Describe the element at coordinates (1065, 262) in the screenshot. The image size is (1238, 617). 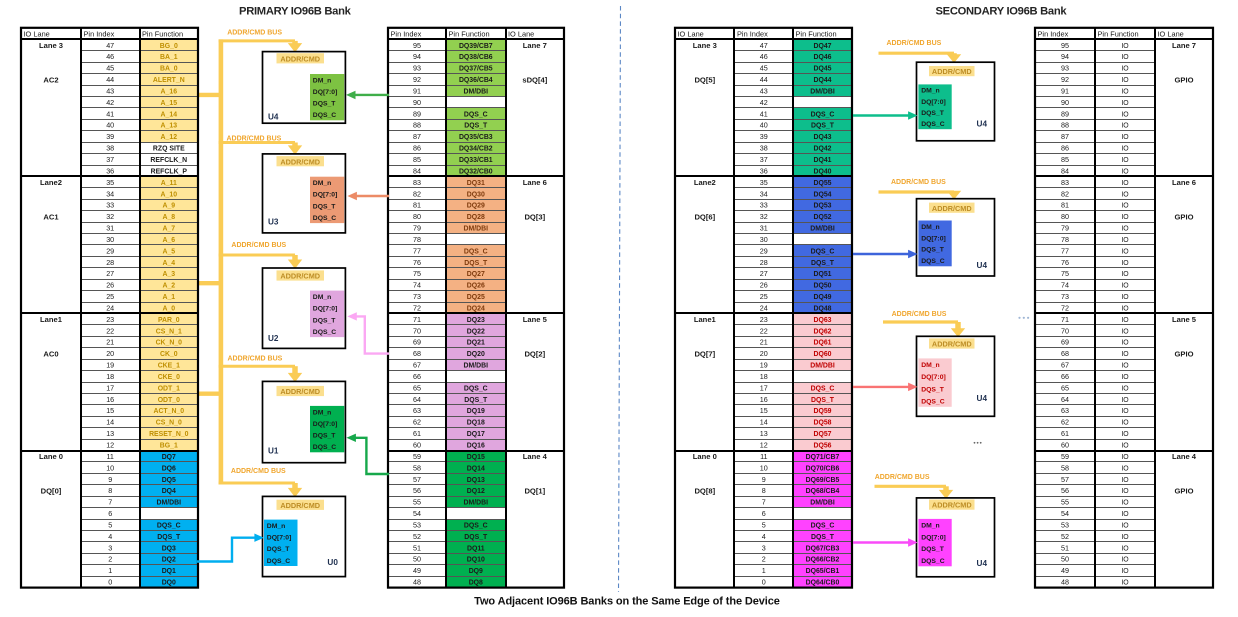
I see `svg-text: 76` at that location.